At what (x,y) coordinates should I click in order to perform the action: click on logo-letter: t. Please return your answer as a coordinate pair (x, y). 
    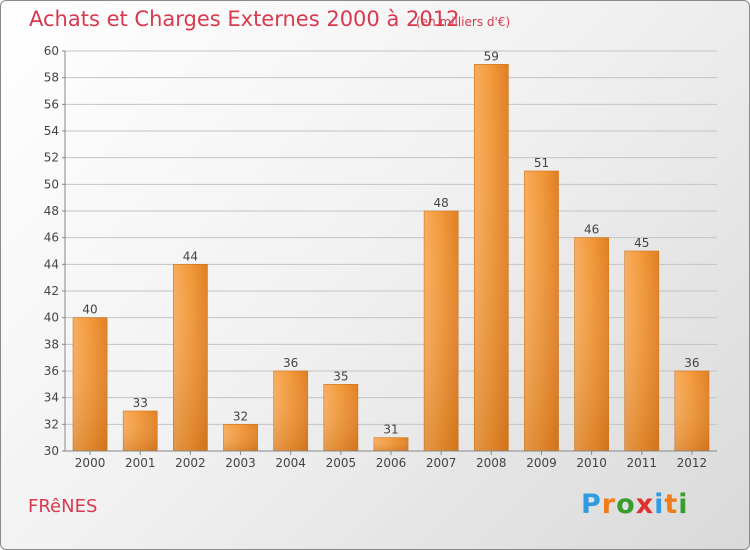
    Looking at the image, I should click on (671, 504).